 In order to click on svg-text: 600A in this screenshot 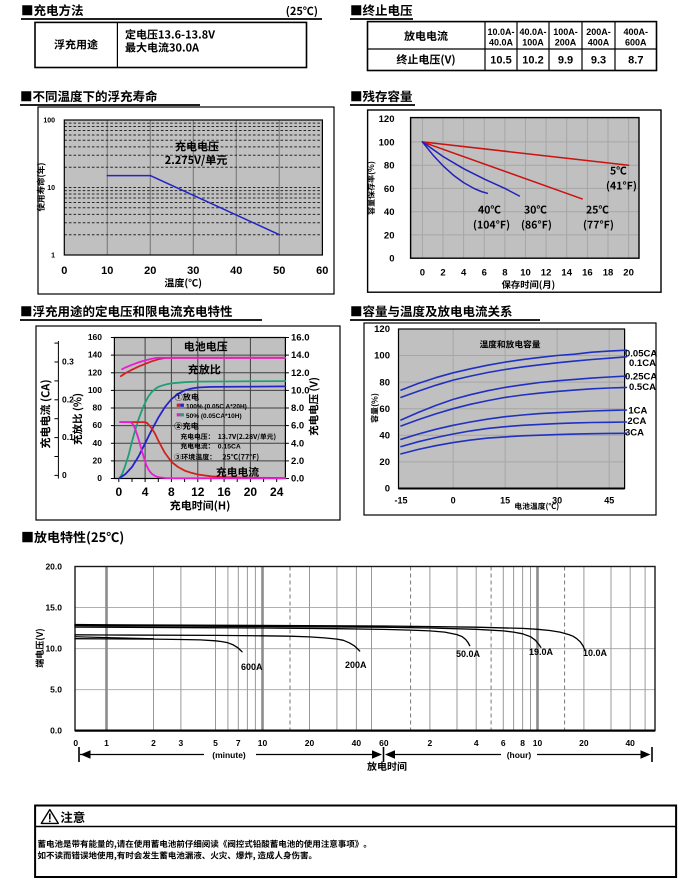, I will do `click(636, 43)`.